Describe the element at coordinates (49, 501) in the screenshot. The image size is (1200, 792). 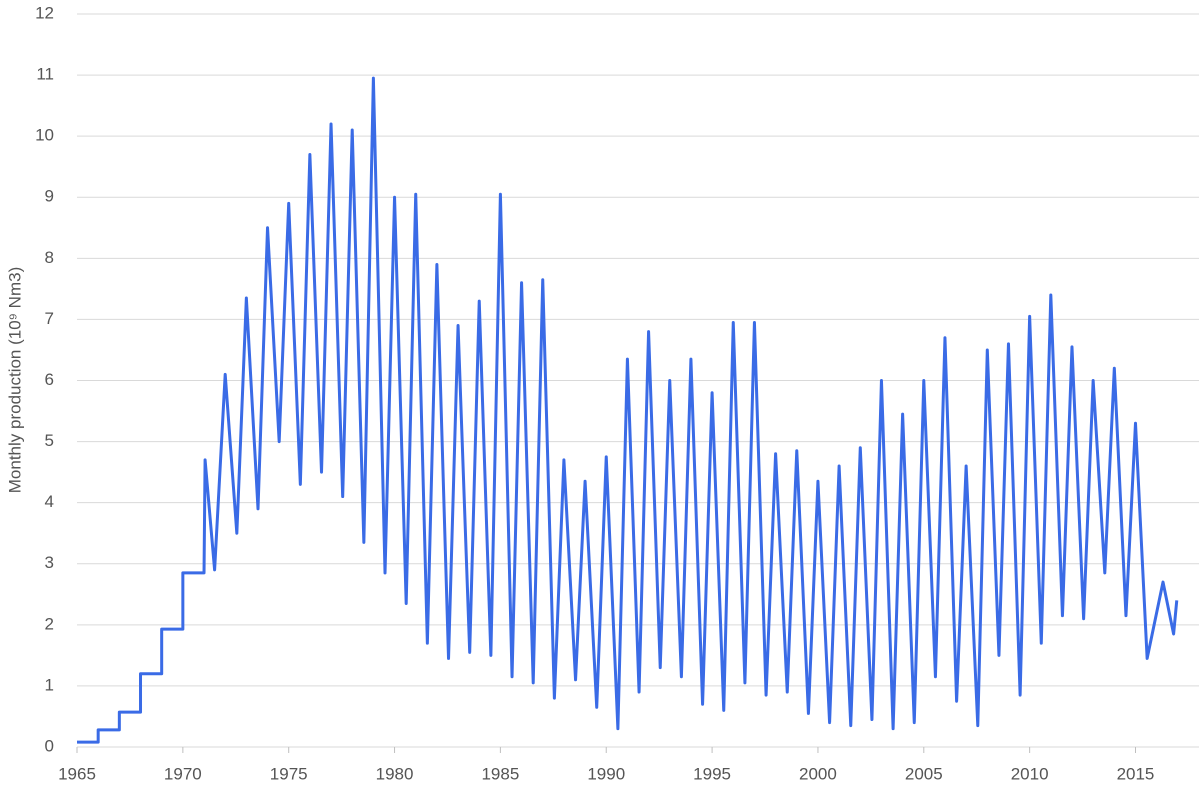
I see `y-tick-label: 4` at that location.